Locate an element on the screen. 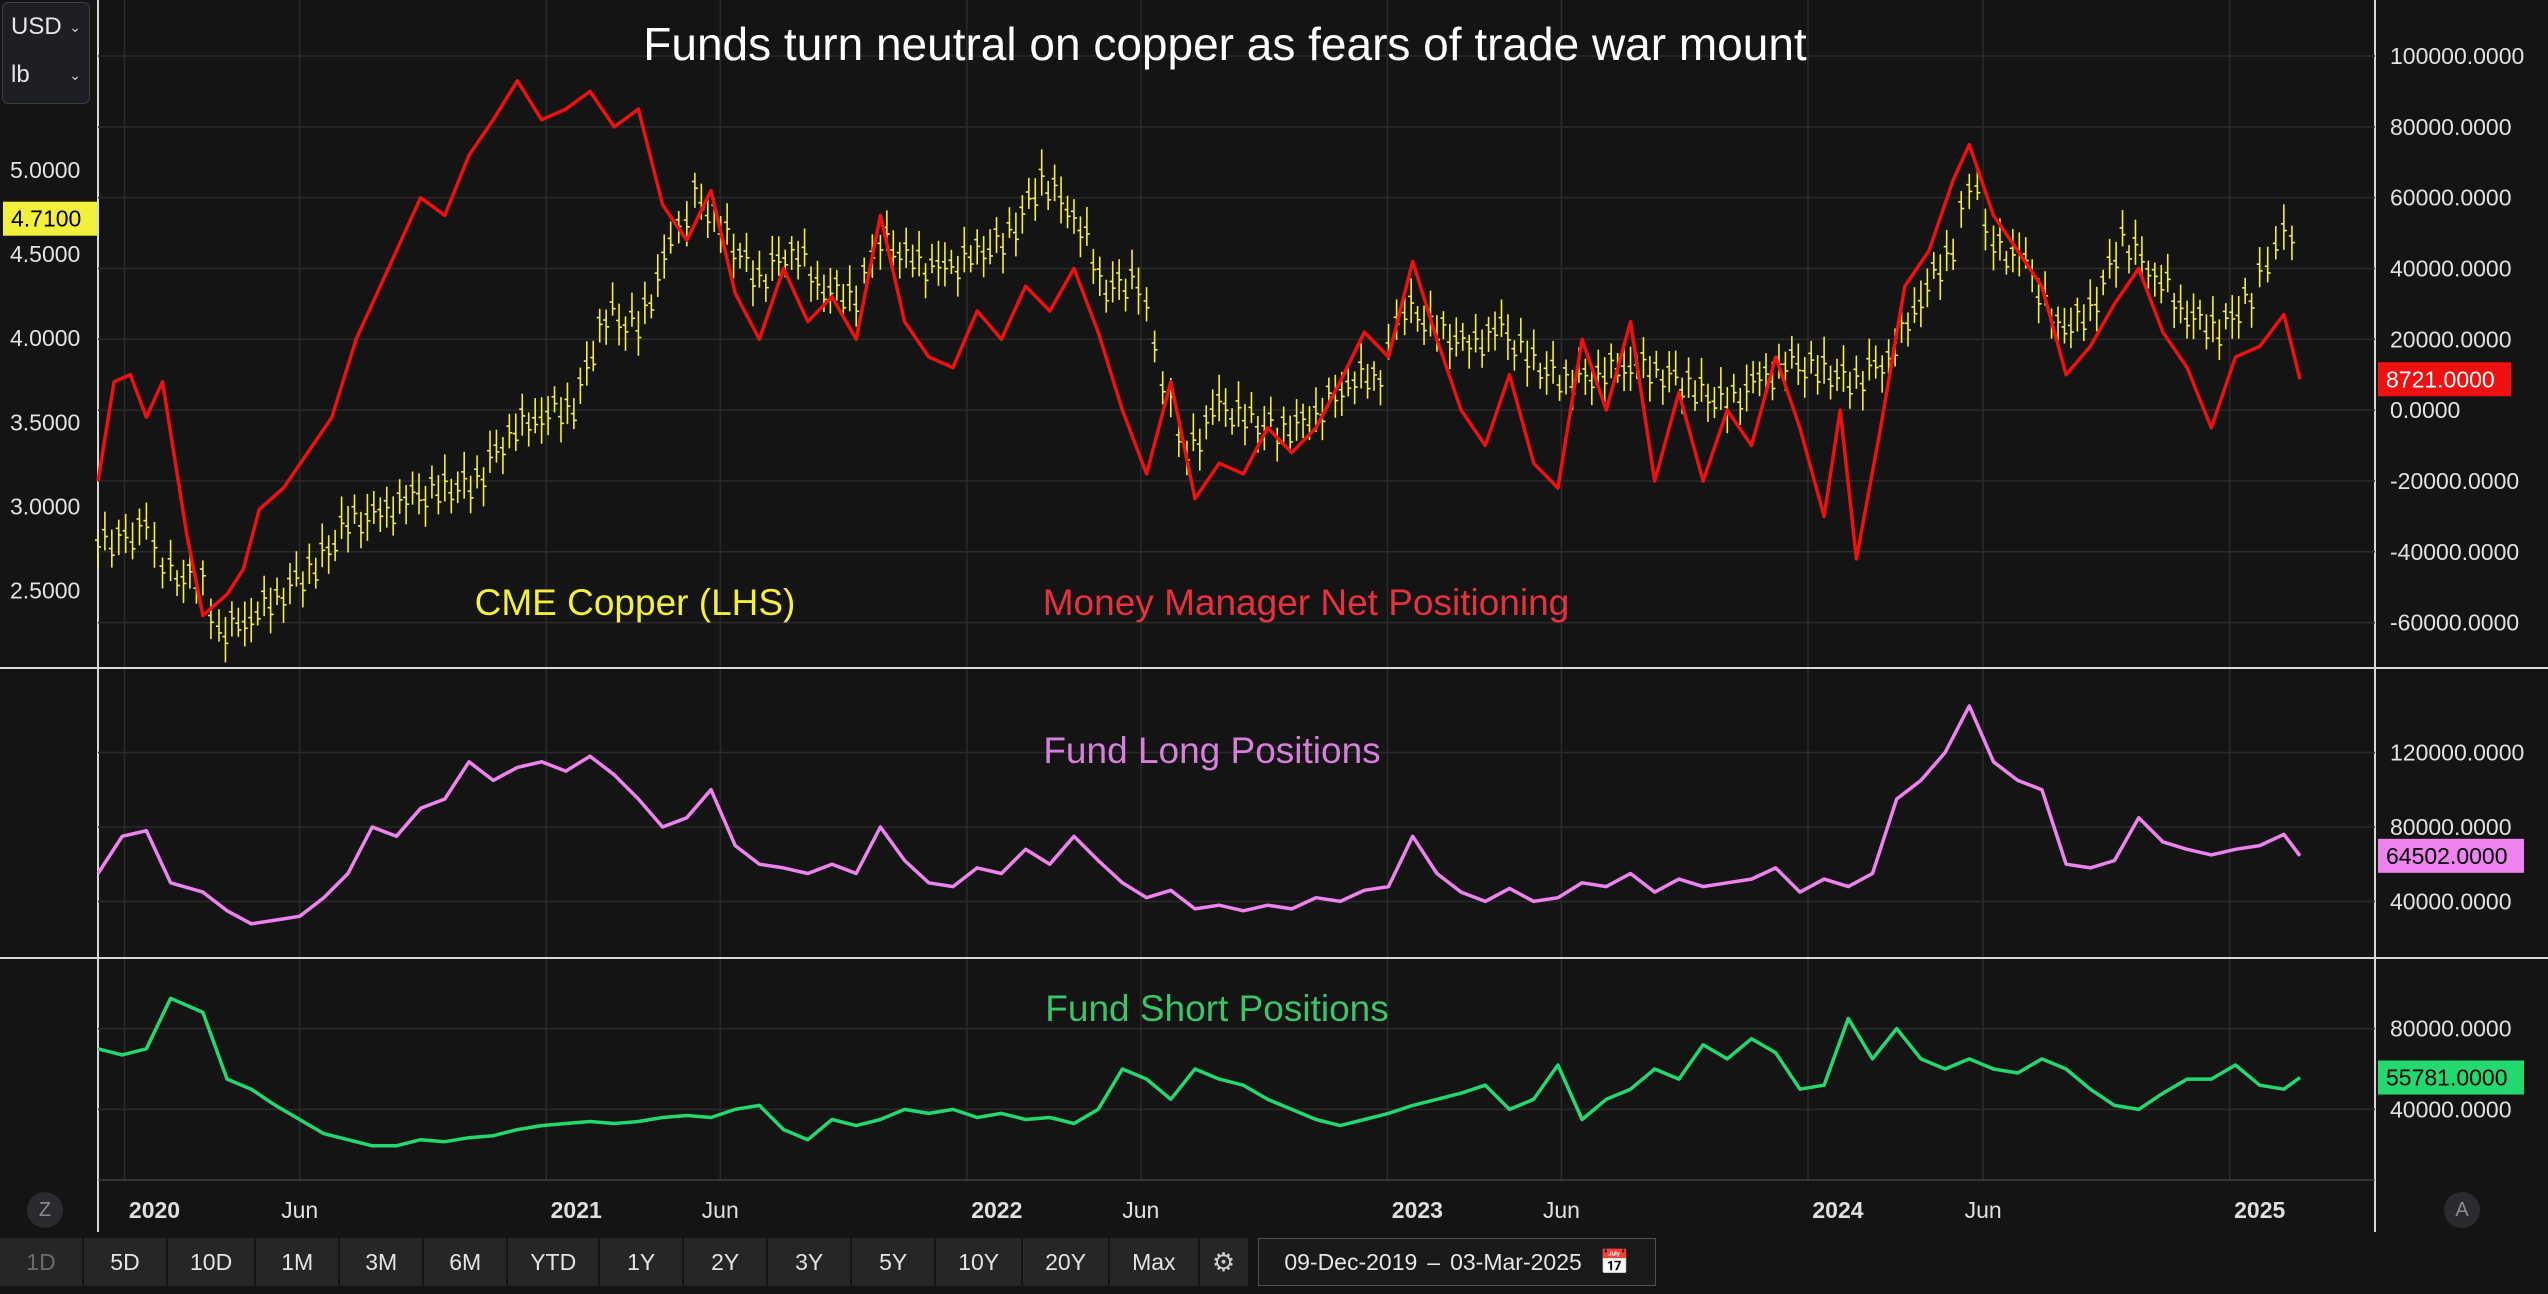  x-tick-label: 2025 is located at coordinates (2259, 1210).